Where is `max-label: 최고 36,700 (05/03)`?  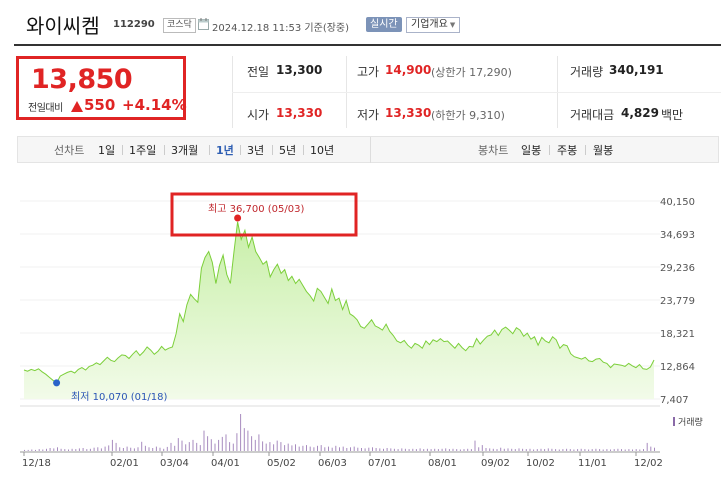 max-label: 최고 36,700 (05/03) is located at coordinates (256, 209).